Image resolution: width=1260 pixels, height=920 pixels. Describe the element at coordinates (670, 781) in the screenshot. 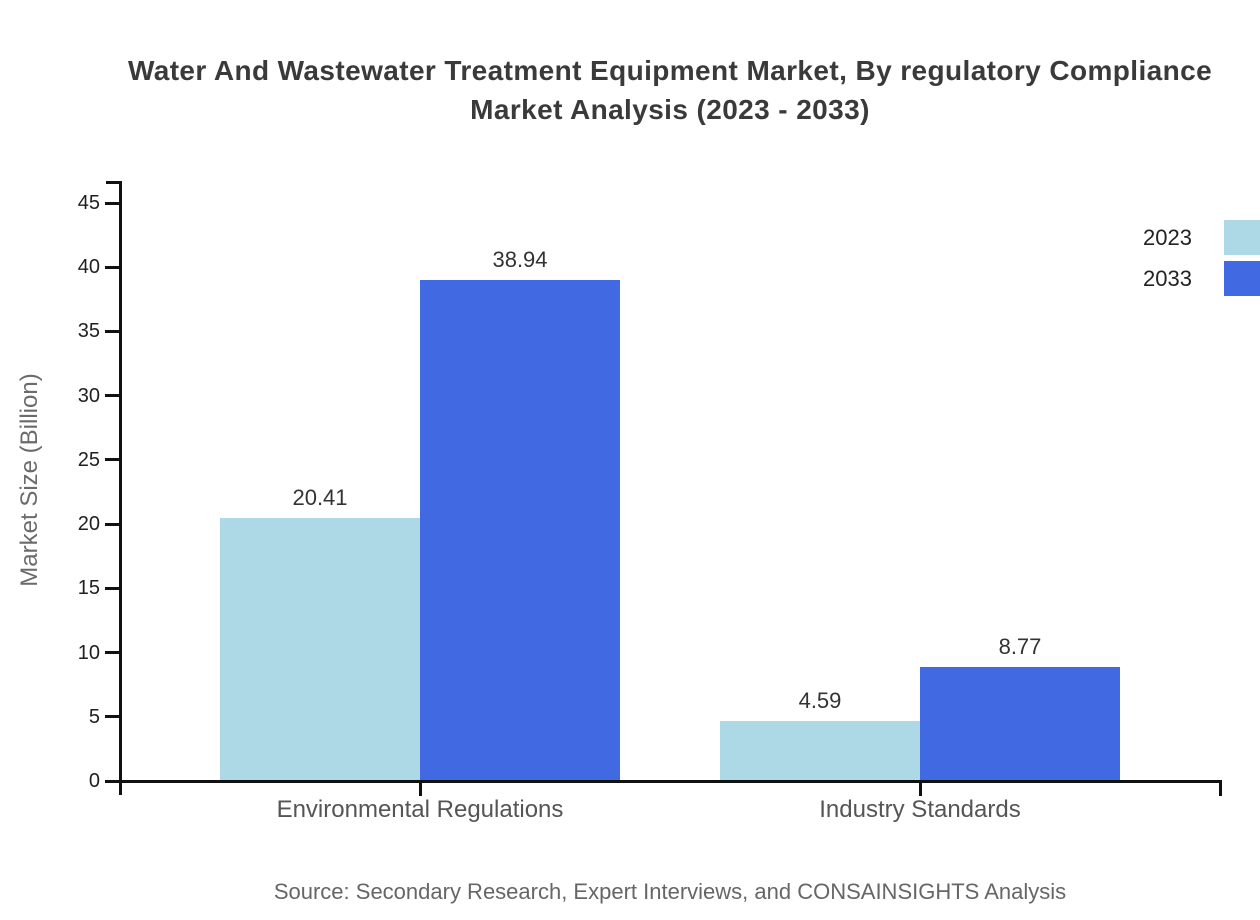

I see `x-axis-line` at that location.